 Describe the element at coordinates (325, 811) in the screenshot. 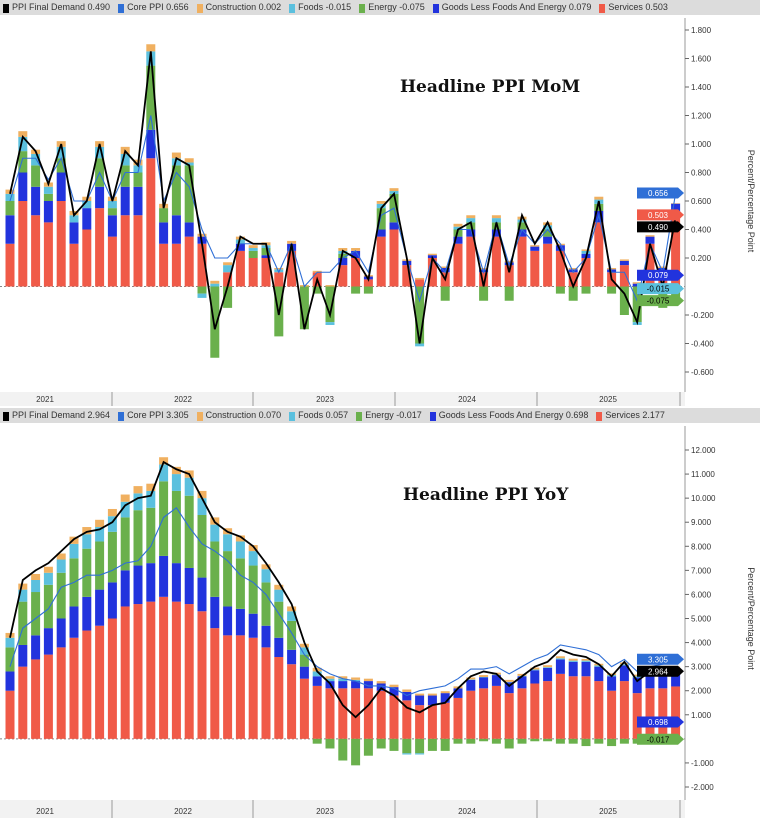

I see `x-tick-label: 2023` at that location.